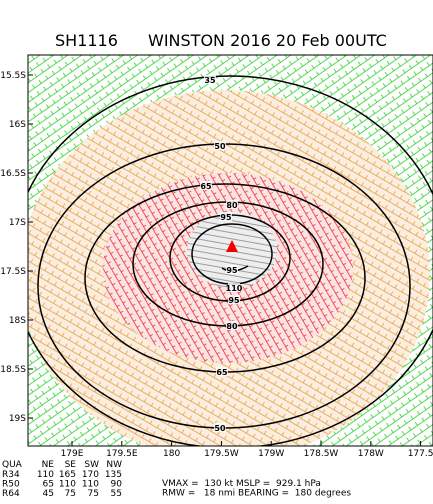  What do you see at coordinates (48, 494) in the screenshot?
I see `table-cell: 45` at bounding box center [48, 494].